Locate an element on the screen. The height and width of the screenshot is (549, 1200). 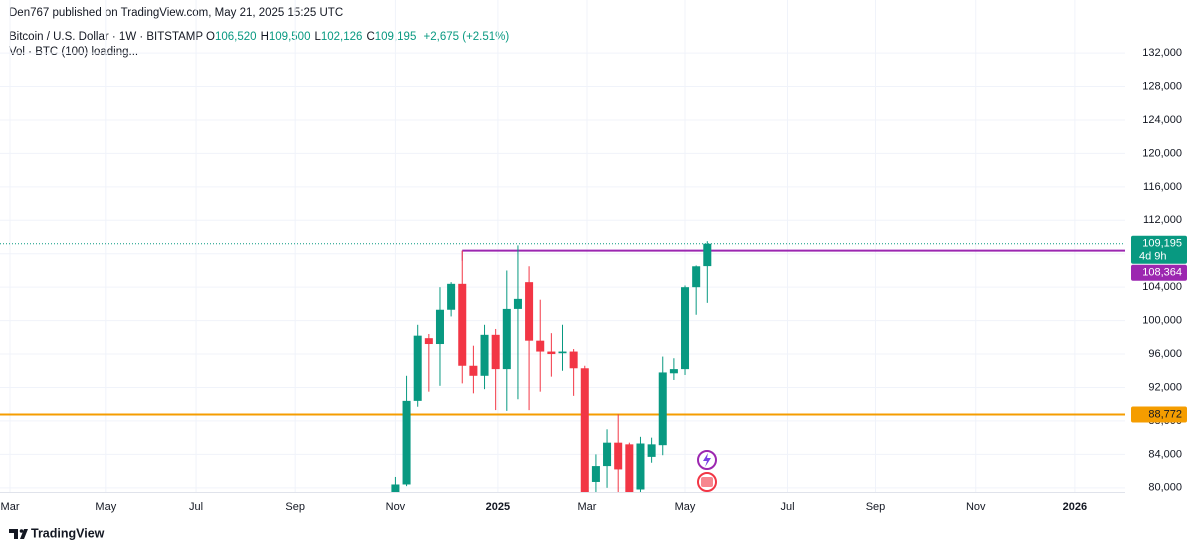
change: +2,675 (+2.51%) is located at coordinates (466, 37).